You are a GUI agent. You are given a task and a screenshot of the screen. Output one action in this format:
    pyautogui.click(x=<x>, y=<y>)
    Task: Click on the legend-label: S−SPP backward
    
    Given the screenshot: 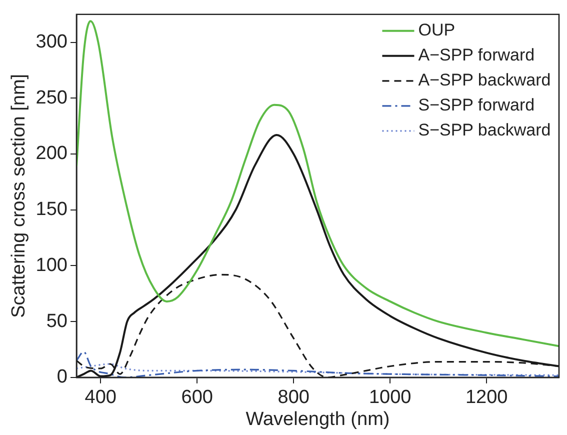 What is the action you would take?
    pyautogui.click(x=484, y=130)
    